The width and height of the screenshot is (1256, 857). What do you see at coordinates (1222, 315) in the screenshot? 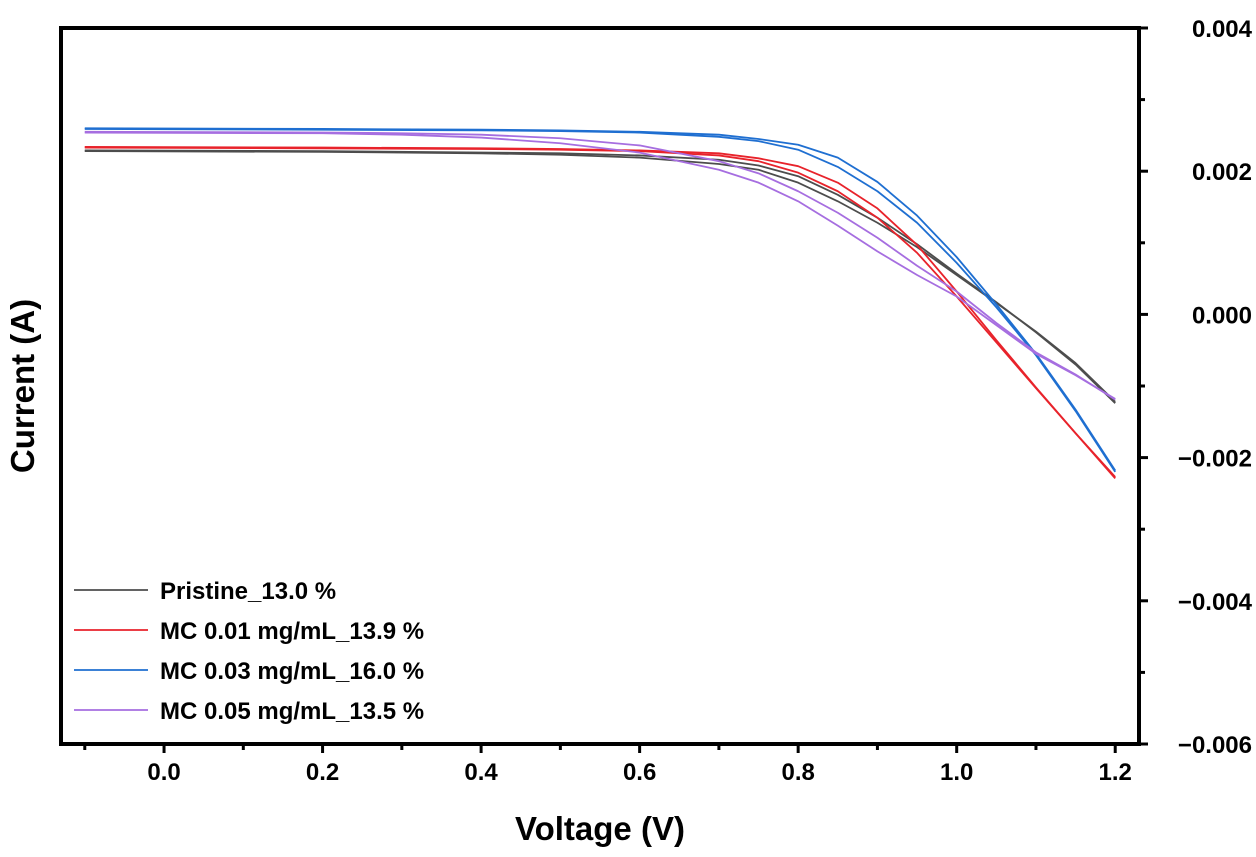
I see `y-tick-label: 0.000` at bounding box center [1222, 315].